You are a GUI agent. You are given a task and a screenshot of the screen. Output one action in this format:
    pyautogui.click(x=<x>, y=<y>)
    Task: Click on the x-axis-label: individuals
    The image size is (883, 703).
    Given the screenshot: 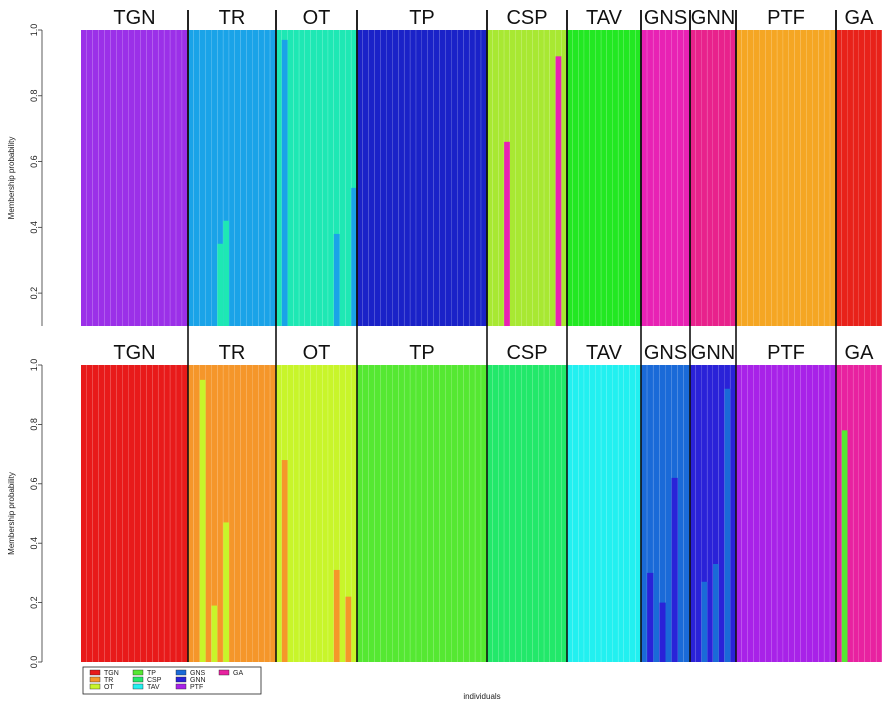 What is the action you would take?
    pyautogui.click(x=481, y=696)
    